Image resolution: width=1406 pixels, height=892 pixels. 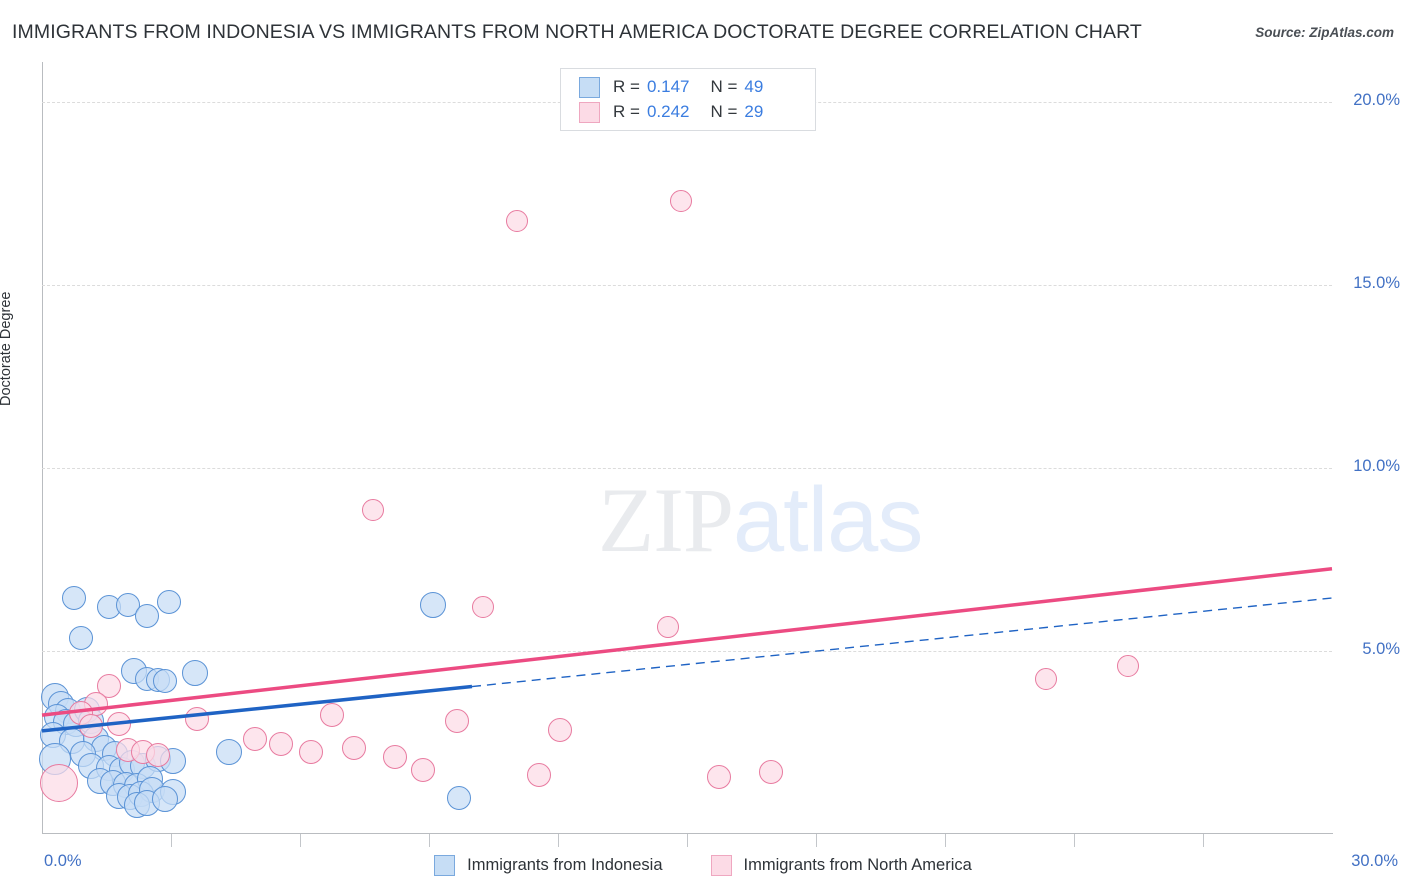 I want to click on x-axis-max-label: 30.0%, so click(x=1374, y=861).